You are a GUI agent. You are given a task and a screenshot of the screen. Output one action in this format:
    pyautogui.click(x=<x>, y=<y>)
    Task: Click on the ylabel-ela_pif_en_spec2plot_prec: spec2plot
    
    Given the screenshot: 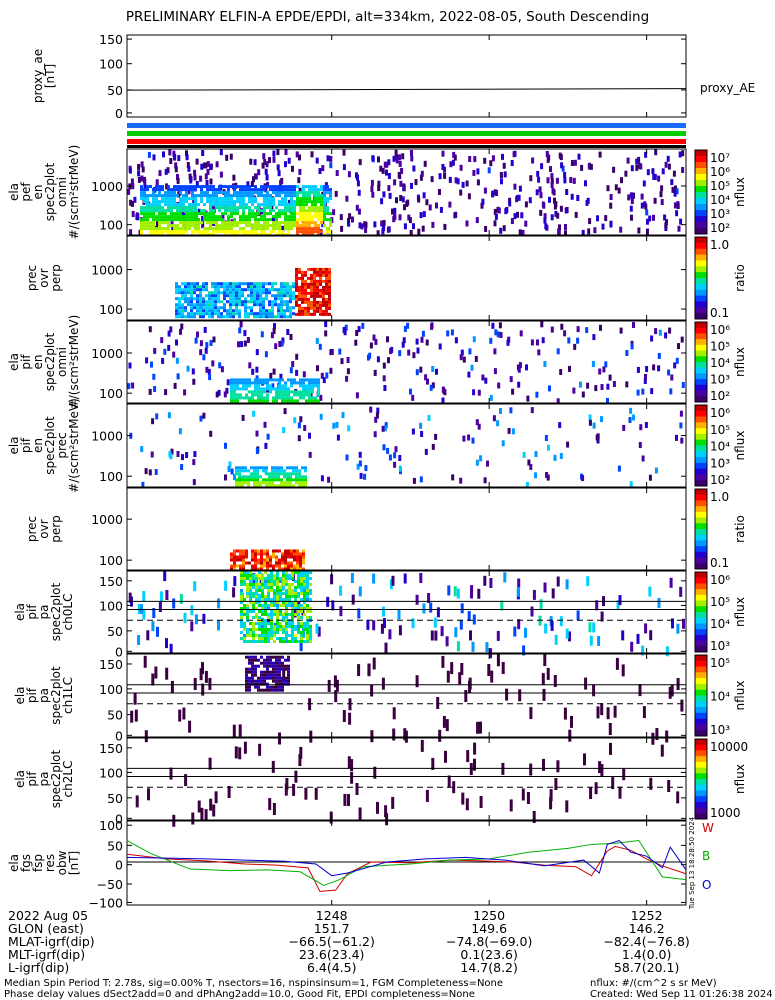 What is the action you would take?
    pyautogui.click(x=50, y=445)
    